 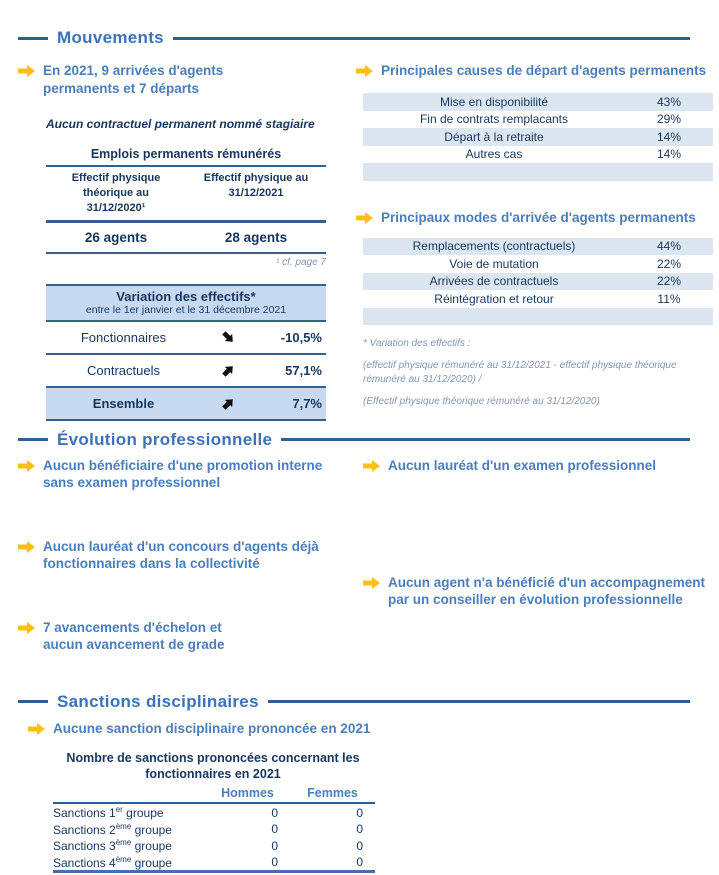 I want to click on table-row: Contractuels 57,1%, so click(x=186, y=371).